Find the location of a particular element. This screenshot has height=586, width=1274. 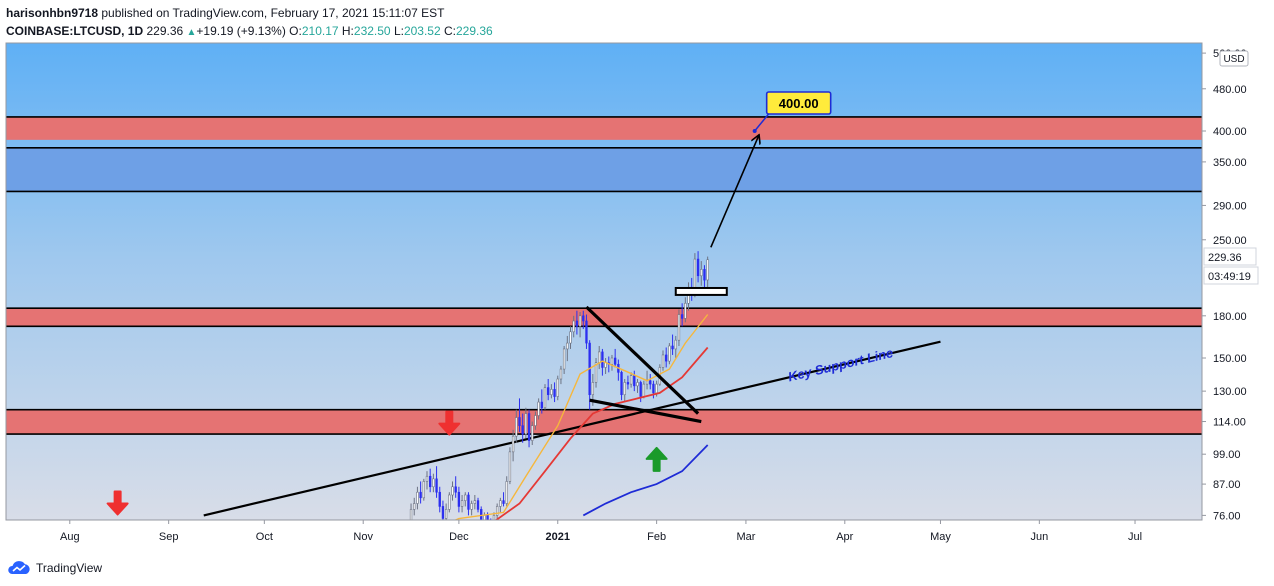

x-axis: Aug Sep Oct Nov Dec 2021 Feb Mar Apr May Jun Jul is located at coordinates (604, 531).